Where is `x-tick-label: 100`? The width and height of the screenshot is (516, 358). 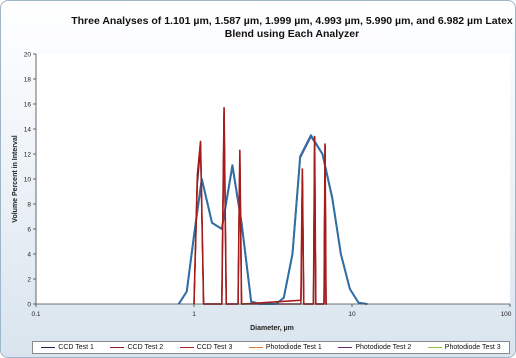
x-tick-label: 100 is located at coordinates (506, 314).